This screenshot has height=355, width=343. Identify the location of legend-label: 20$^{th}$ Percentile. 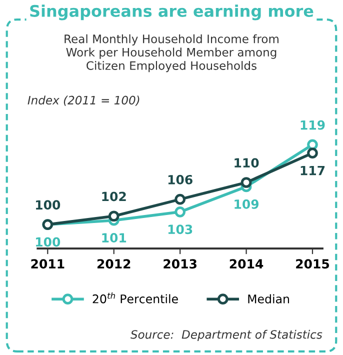
(135, 298).